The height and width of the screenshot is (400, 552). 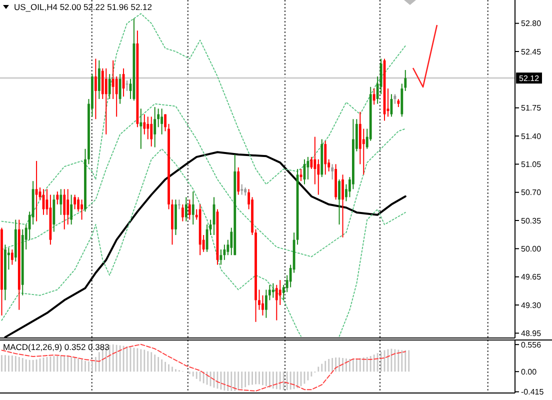 What do you see at coordinates (531, 333) in the screenshot?
I see `y-tick-label: 48.95` at bounding box center [531, 333].